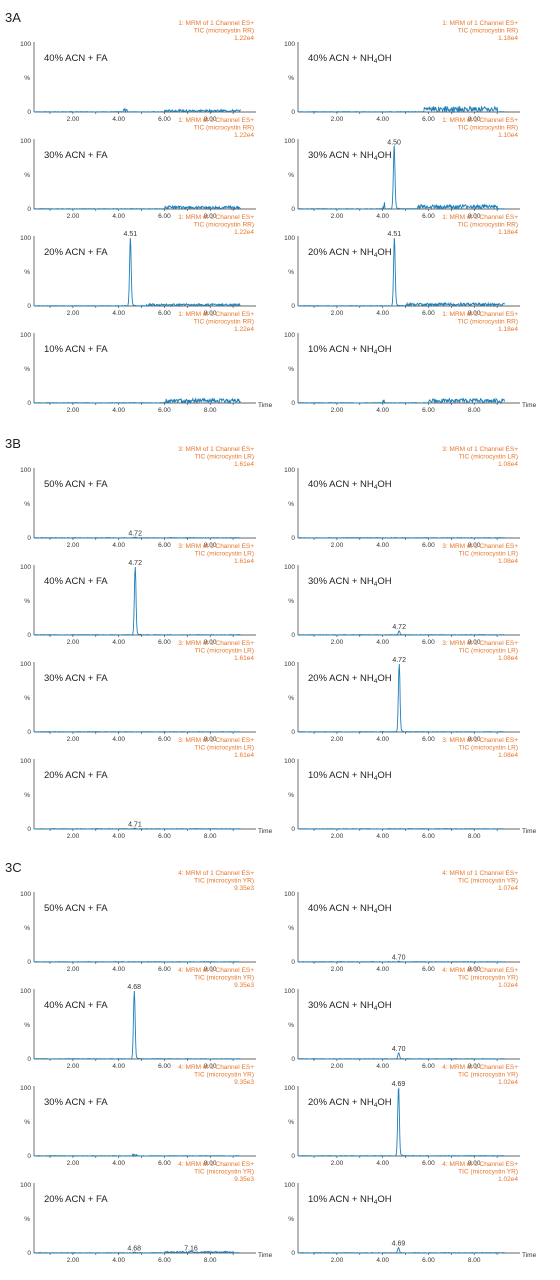  What do you see at coordinates (244, 888) in the screenshot?
I see `trace-header-line: 9.35e3` at bounding box center [244, 888].